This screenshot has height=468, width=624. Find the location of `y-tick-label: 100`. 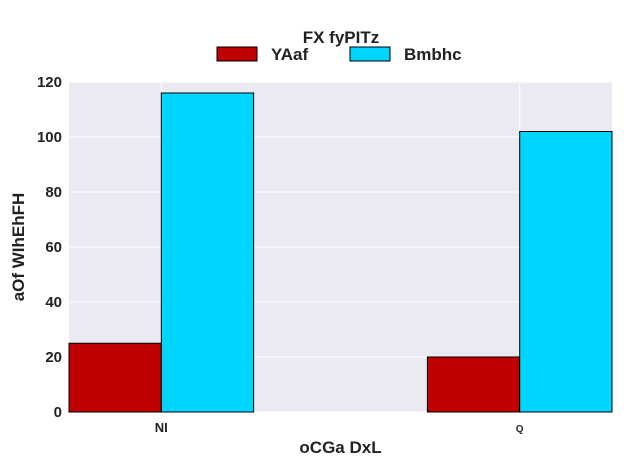

y-tick-label: 100 is located at coordinates (49, 137).